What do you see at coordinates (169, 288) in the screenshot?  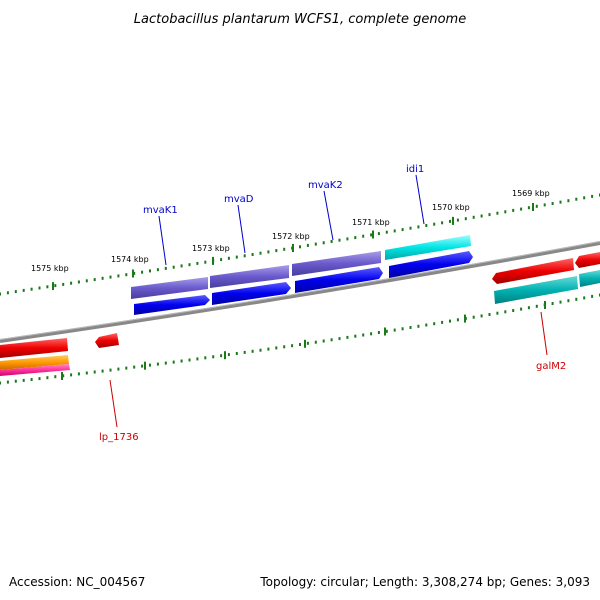 I see `feature-mvaK1` at bounding box center [169, 288].